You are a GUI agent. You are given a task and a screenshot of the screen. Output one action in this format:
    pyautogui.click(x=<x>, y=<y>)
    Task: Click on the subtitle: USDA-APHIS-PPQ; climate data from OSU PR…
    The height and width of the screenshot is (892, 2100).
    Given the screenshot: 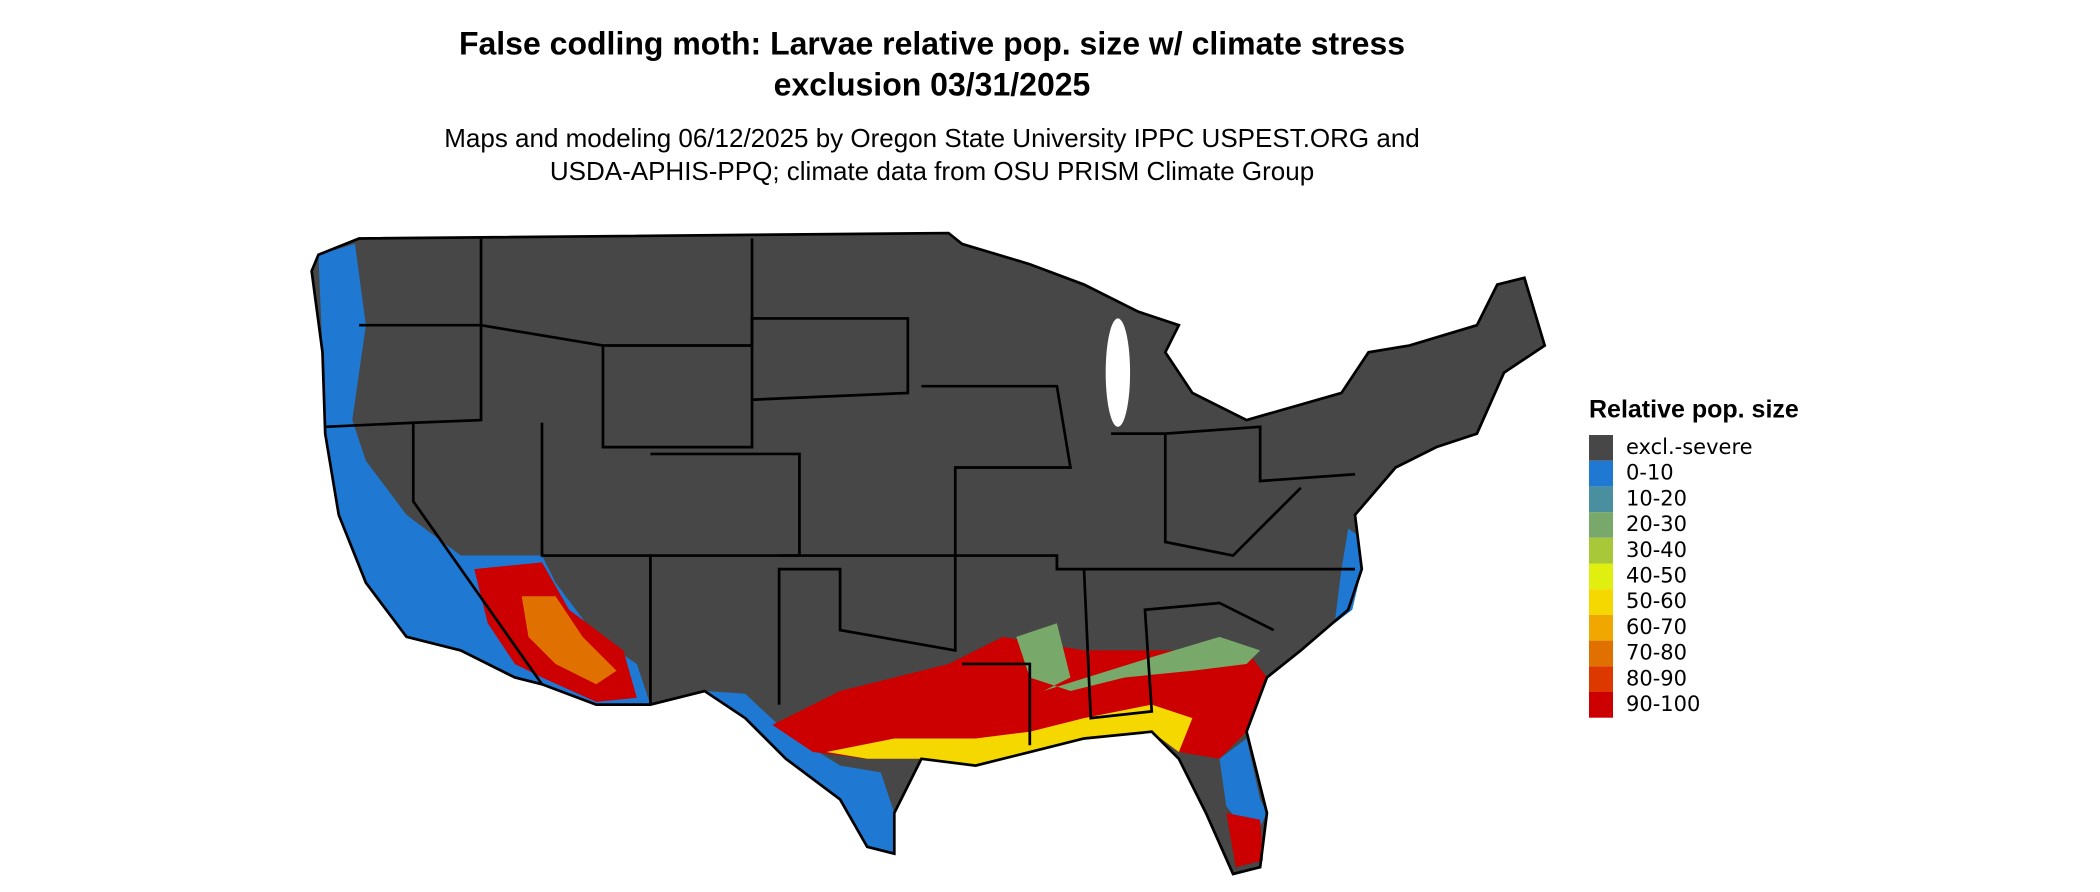 What is the action you would take?
    pyautogui.click(x=932, y=171)
    